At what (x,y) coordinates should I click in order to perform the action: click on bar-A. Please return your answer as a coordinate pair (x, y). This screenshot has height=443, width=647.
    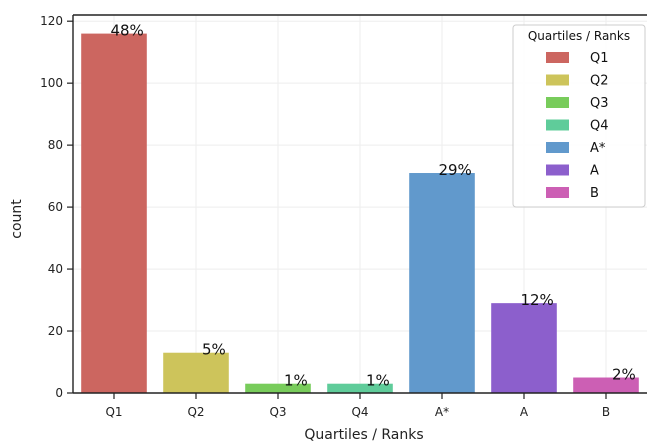
    Looking at the image, I should click on (524, 348).